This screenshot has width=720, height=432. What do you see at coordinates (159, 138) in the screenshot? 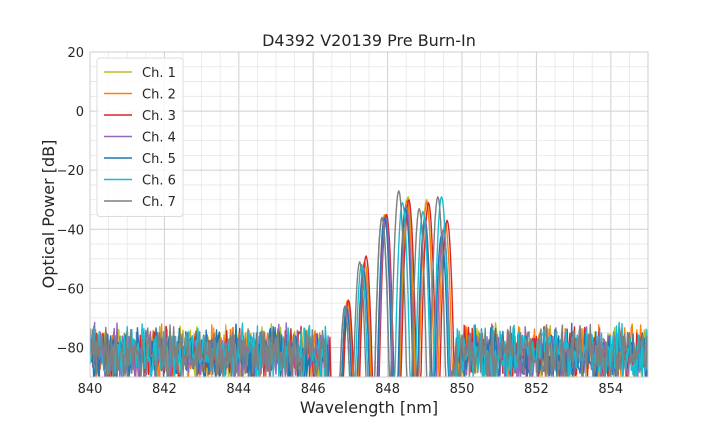
I see `legend-label: Ch. 4` at bounding box center [159, 138].